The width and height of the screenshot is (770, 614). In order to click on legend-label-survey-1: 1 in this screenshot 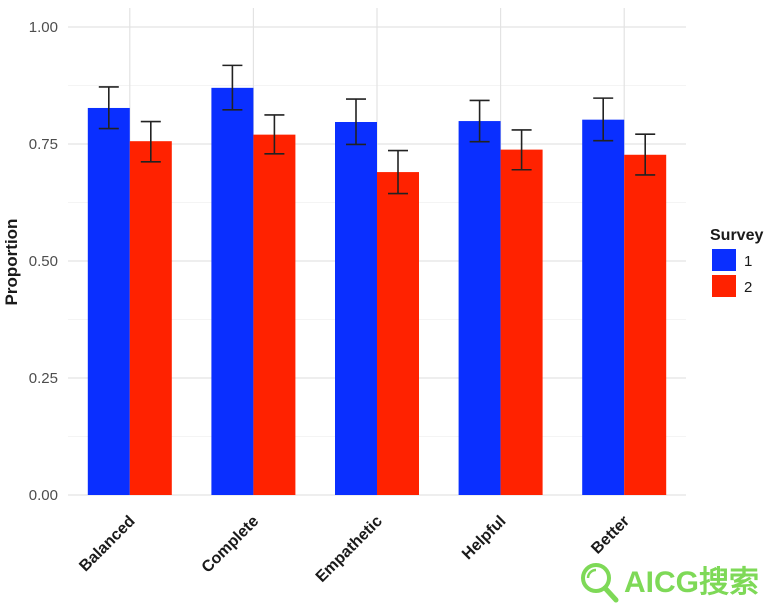, I will do `click(748, 261)`.